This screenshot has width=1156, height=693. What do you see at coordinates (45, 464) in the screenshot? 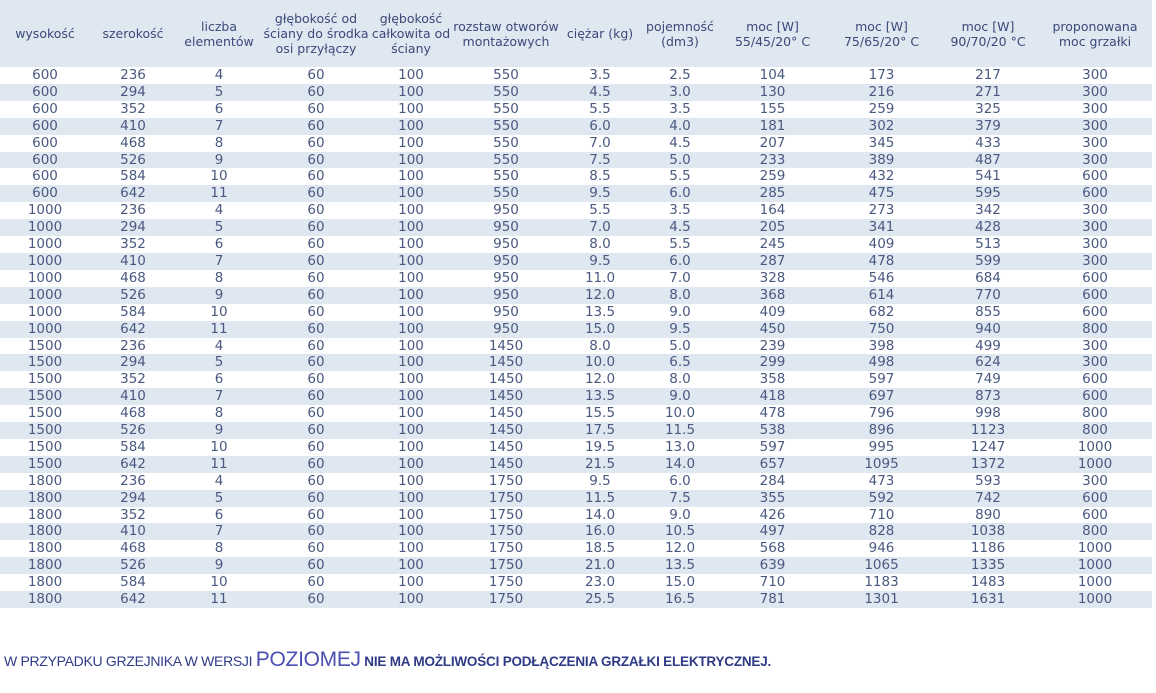
I see `table-cell: 1500` at bounding box center [45, 464].